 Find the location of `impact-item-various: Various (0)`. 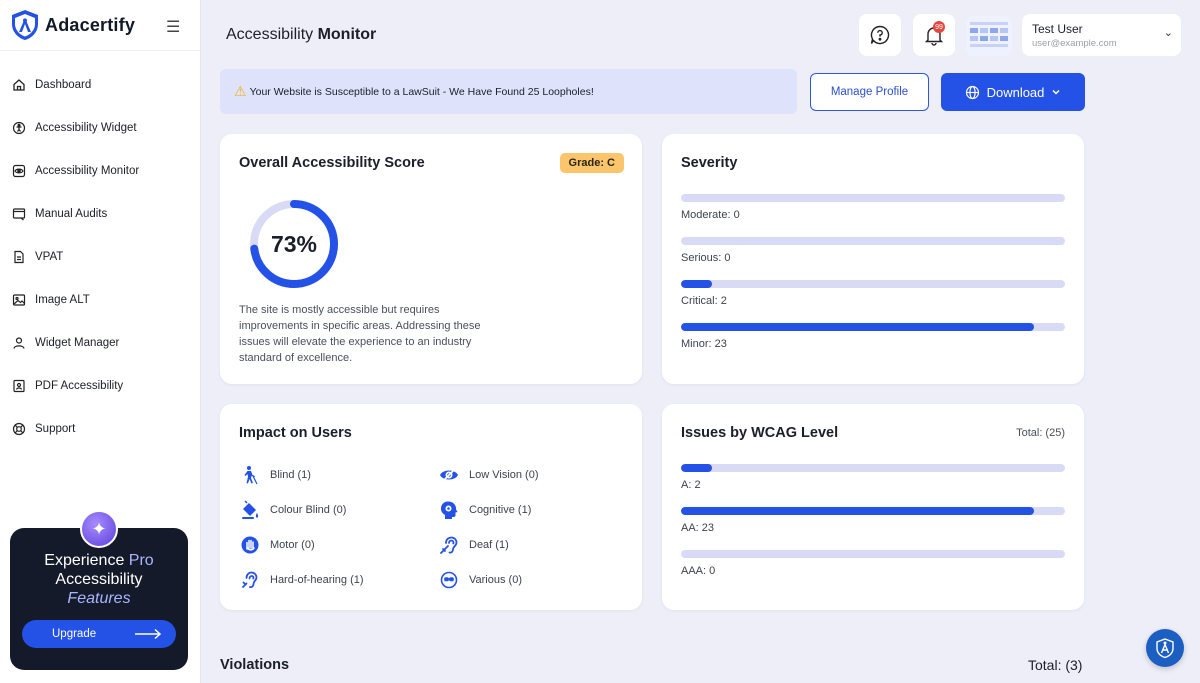

impact-item-various: Various (0) is located at coordinates (480, 580).